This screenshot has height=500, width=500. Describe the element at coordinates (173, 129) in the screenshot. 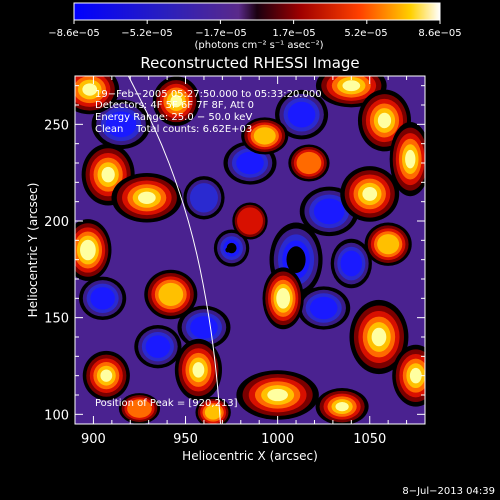

I see `annotation-total-counts: Clean Total counts: 6.62E+03` at that location.